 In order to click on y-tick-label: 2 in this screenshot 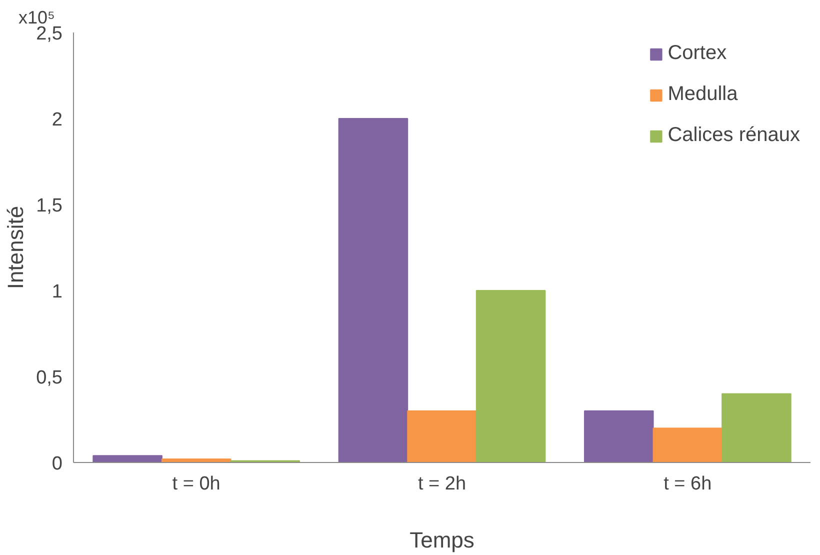, I will do `click(57, 120)`.